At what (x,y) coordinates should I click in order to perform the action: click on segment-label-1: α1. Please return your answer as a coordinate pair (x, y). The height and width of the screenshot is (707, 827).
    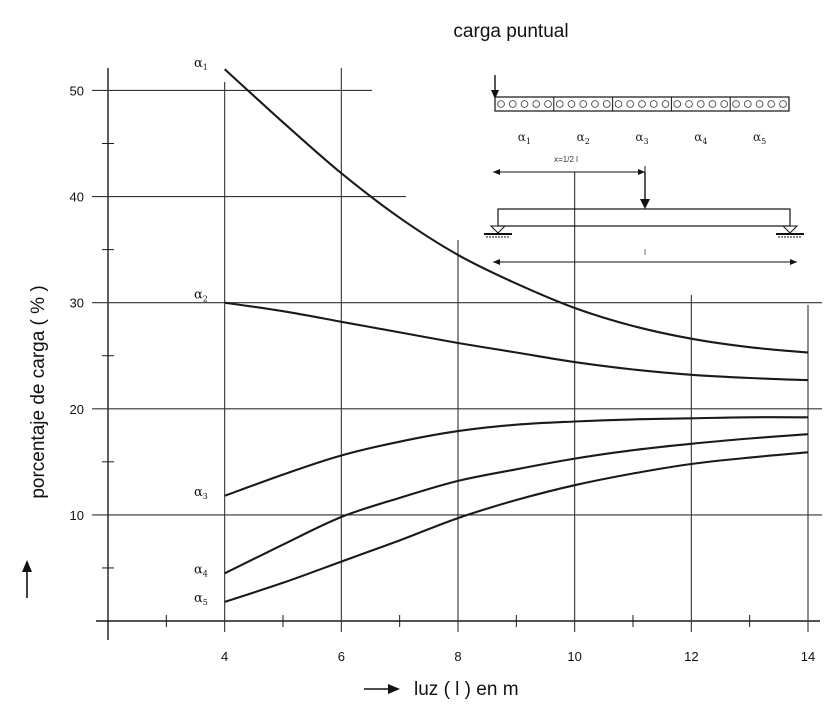
    Looking at the image, I should click on (524, 138).